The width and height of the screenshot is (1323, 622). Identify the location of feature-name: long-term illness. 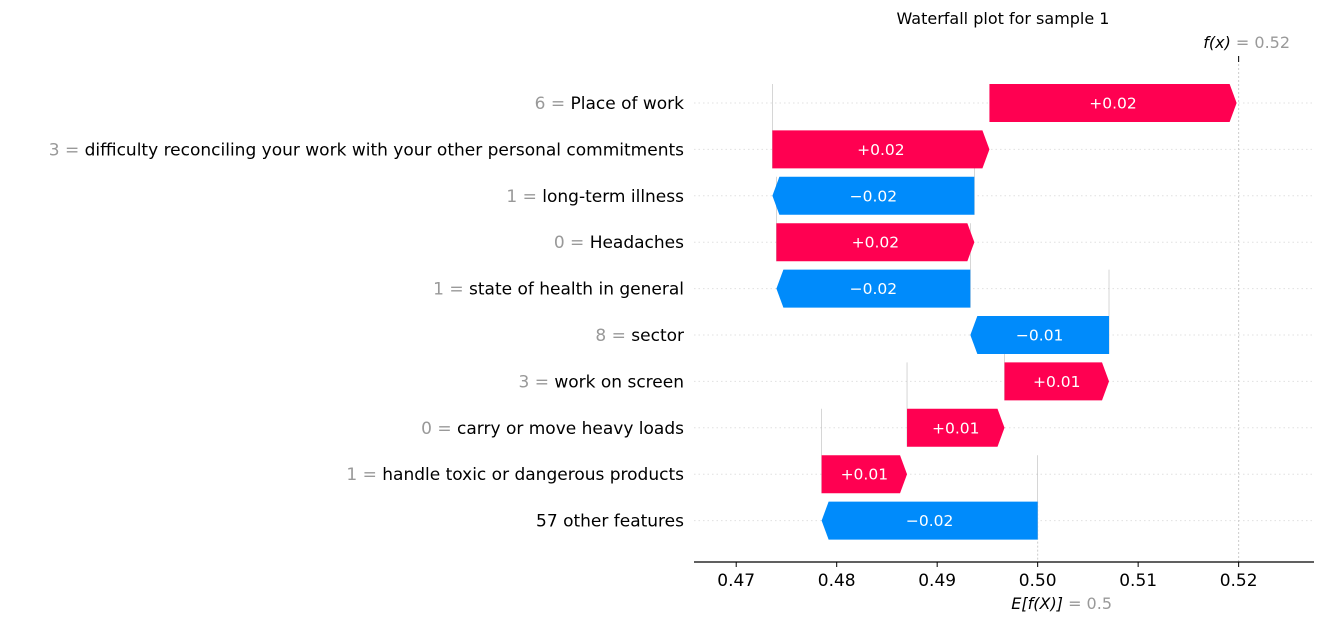
(613, 197).